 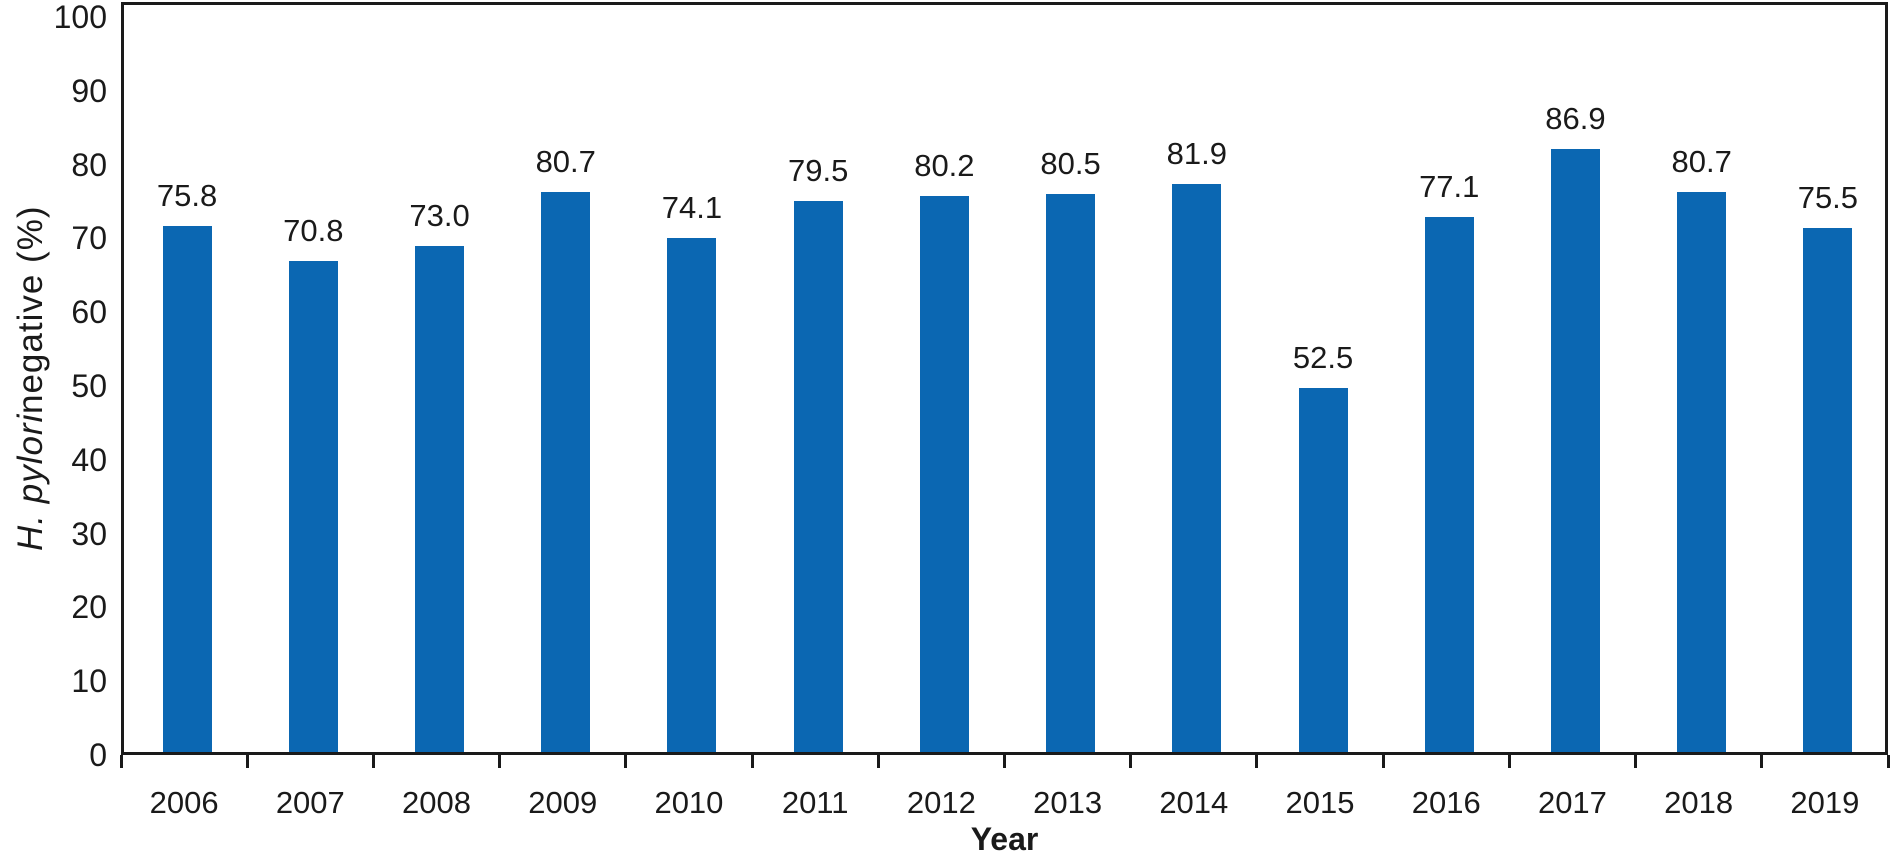 I want to click on x-axis-title: Year, so click(x=1004, y=839).